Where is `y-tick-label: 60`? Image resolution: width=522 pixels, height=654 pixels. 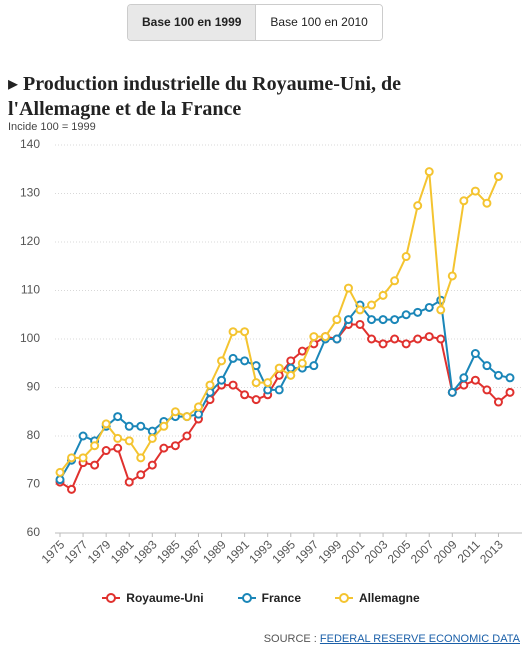 y-tick-label: 60 is located at coordinates (34, 532).